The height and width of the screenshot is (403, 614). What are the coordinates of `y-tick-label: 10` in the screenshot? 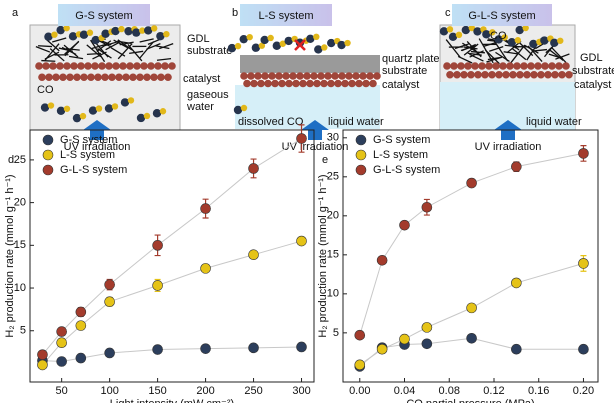 It's located at (333, 294).